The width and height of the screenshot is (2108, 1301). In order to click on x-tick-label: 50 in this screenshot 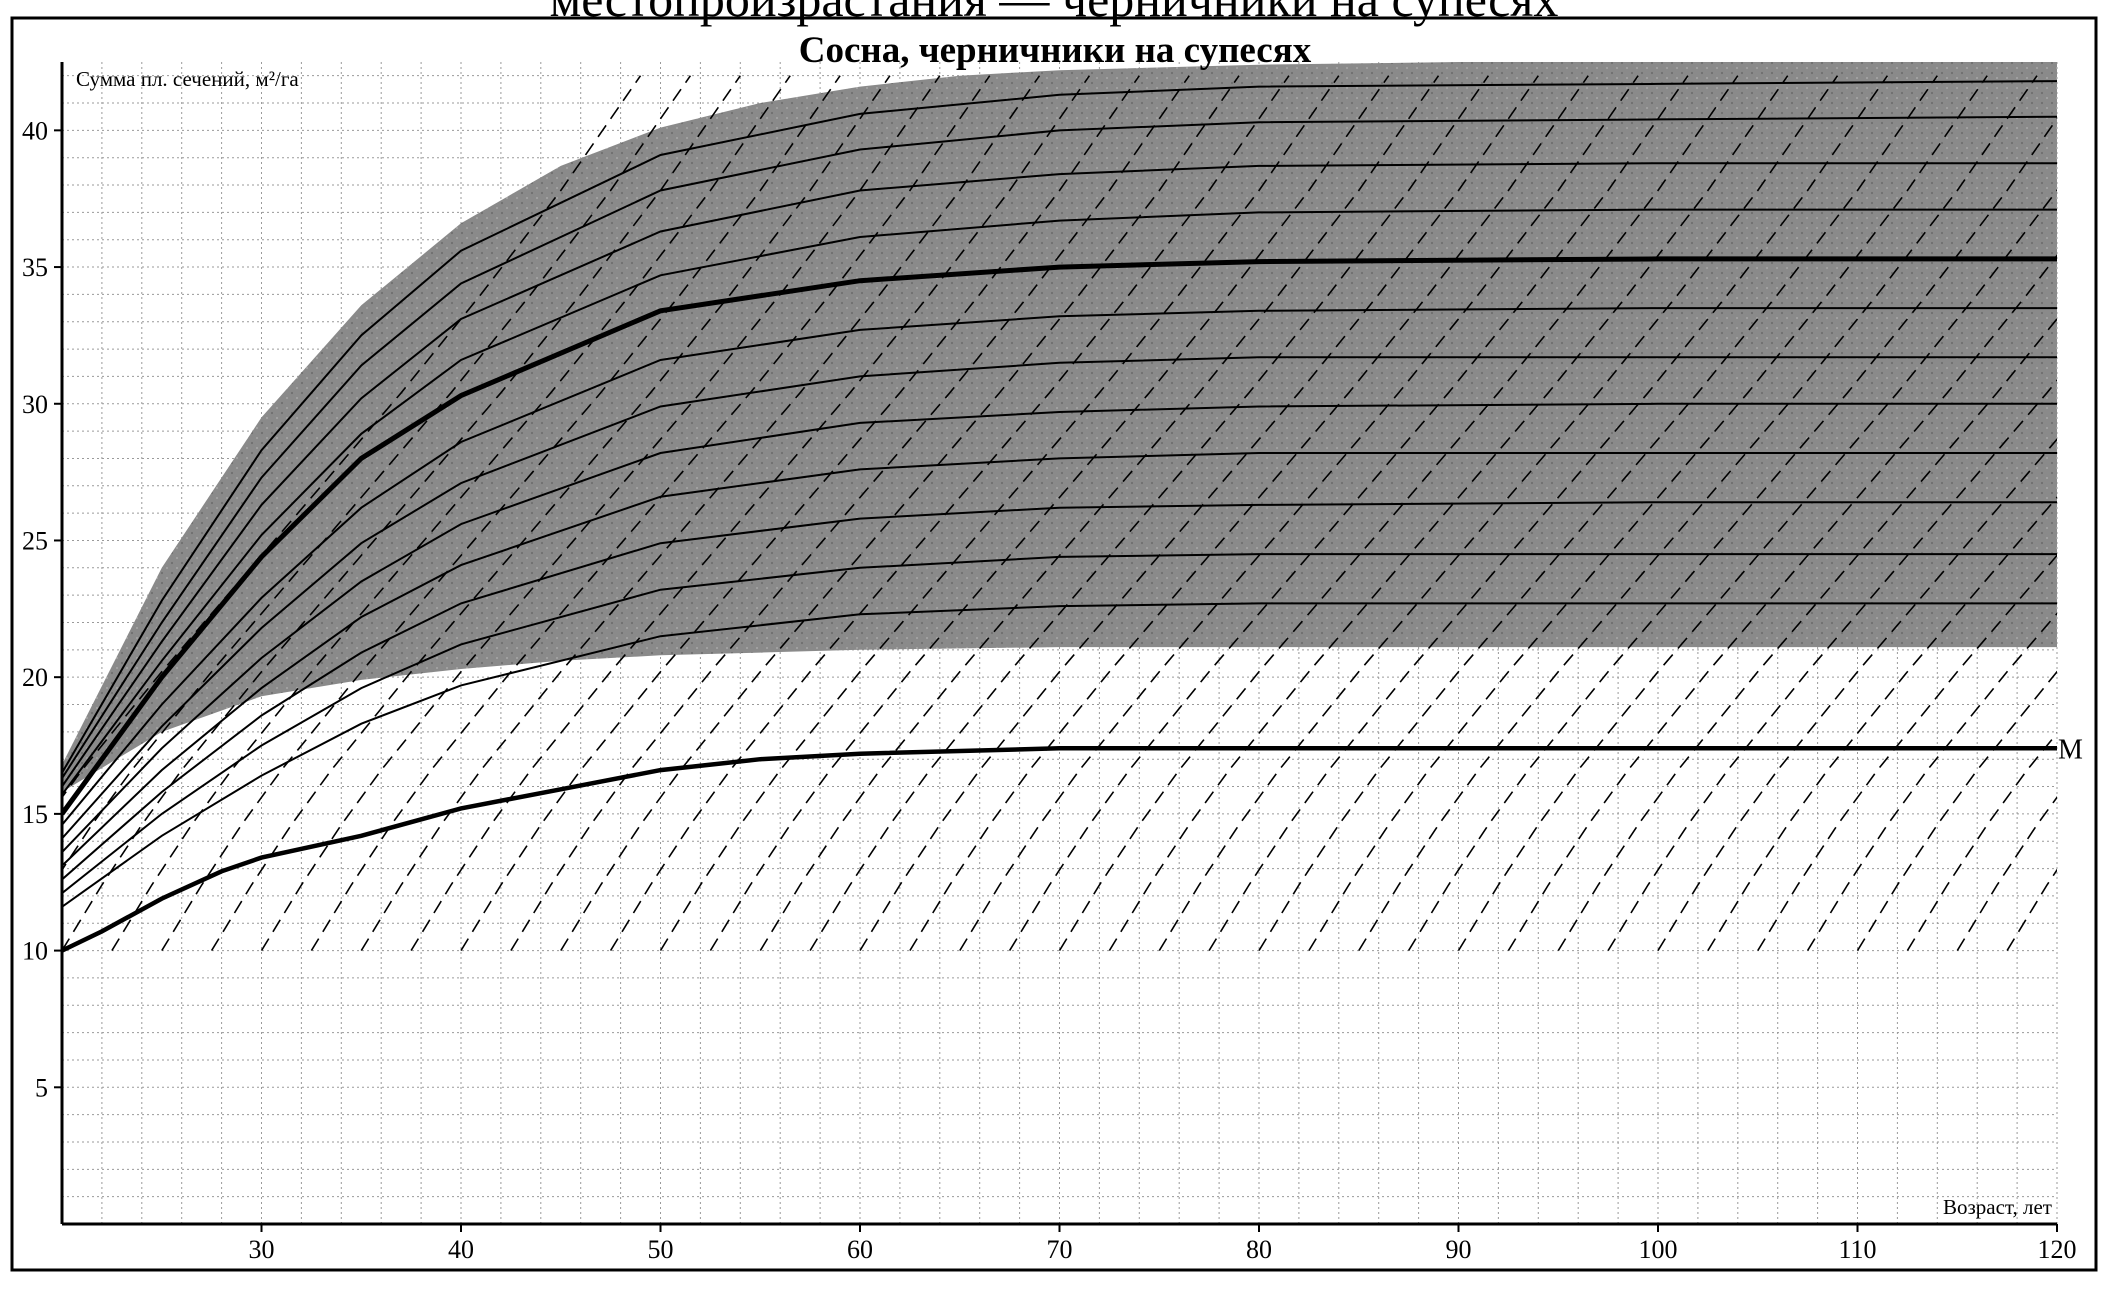, I will do `click(661, 1249)`.